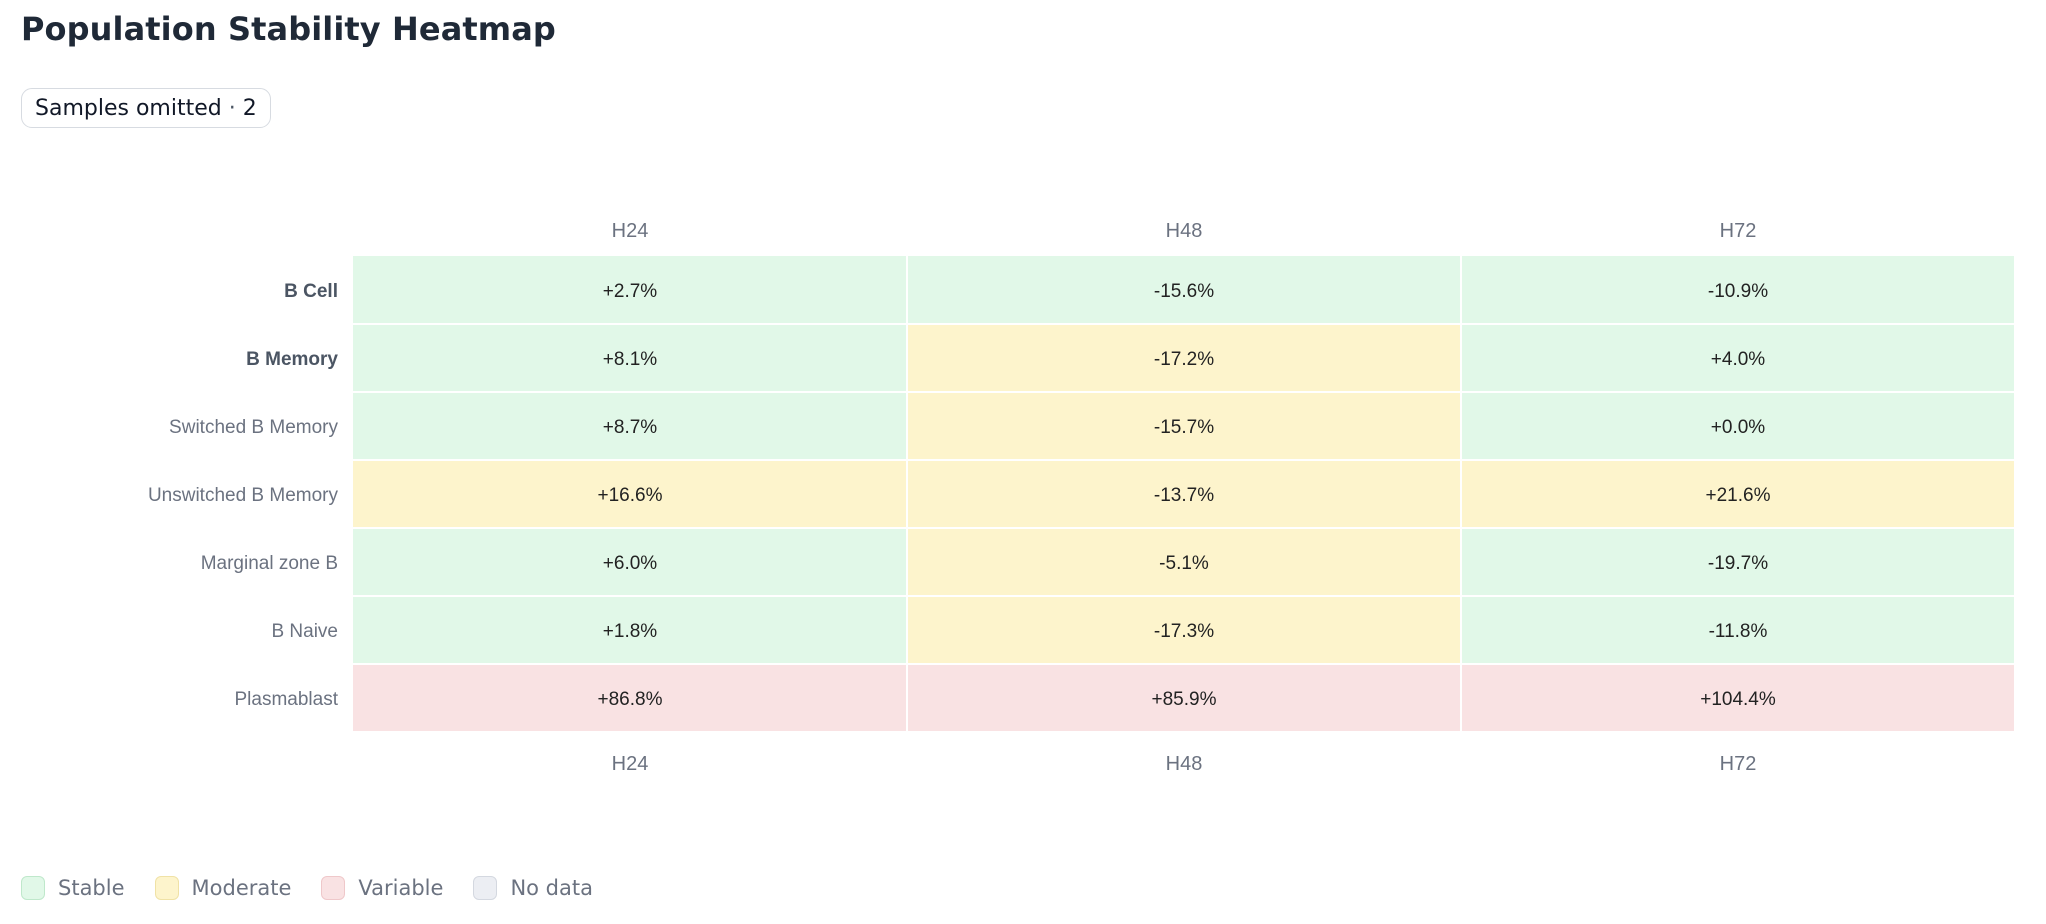  I want to click on cell-value-marginal-zone-b-h24: +6.0%, so click(630, 563).